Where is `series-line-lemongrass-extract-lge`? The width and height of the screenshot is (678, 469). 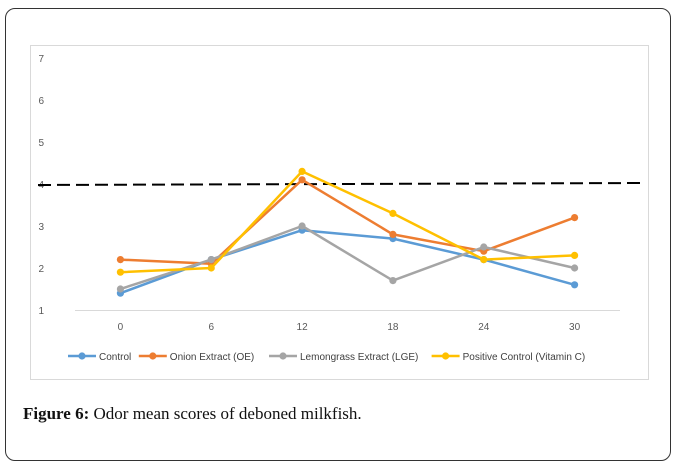 series-line-lemongrass-extract-lge is located at coordinates (347, 257).